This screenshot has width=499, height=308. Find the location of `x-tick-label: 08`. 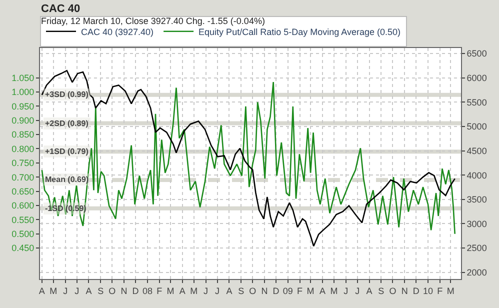

x-tick-label: 08 is located at coordinates (147, 291).